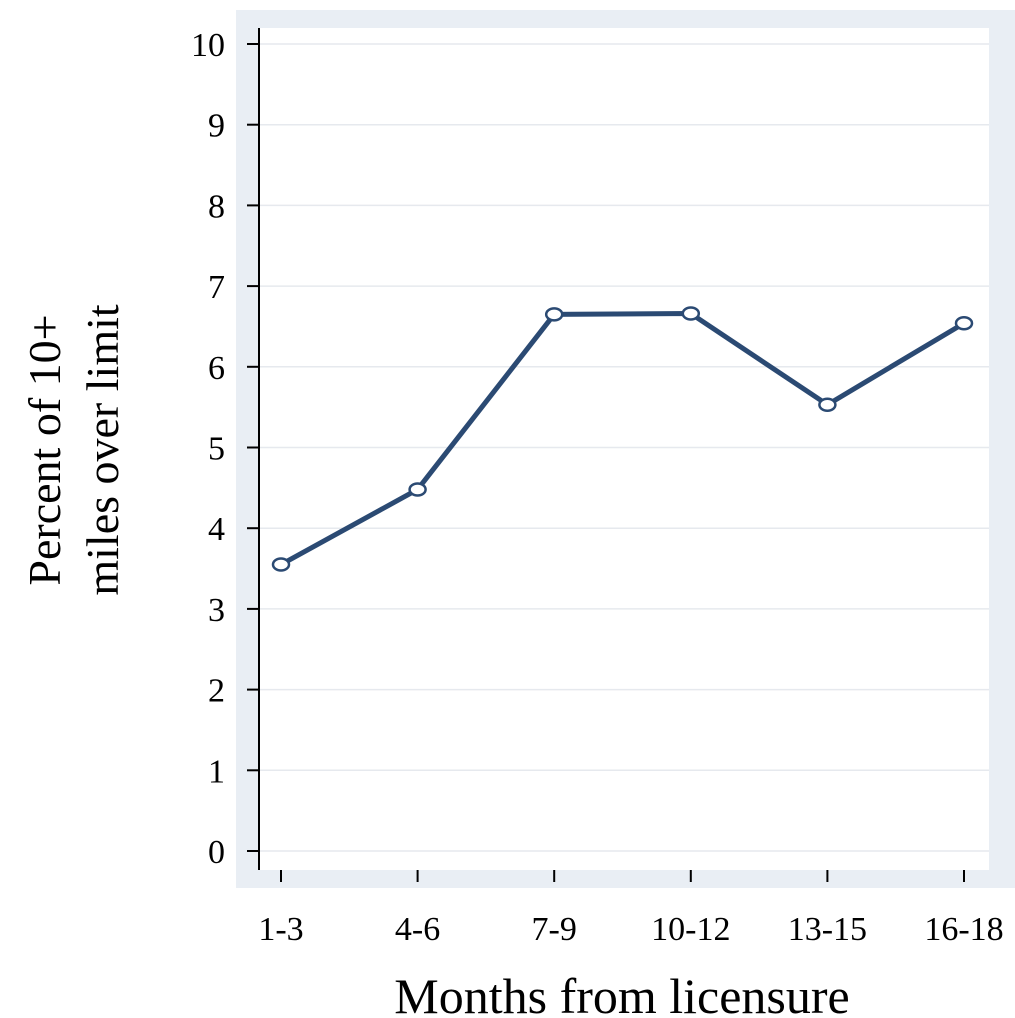  Describe the element at coordinates (216, 529) in the screenshot. I see `y-tick-label: 4` at that location.